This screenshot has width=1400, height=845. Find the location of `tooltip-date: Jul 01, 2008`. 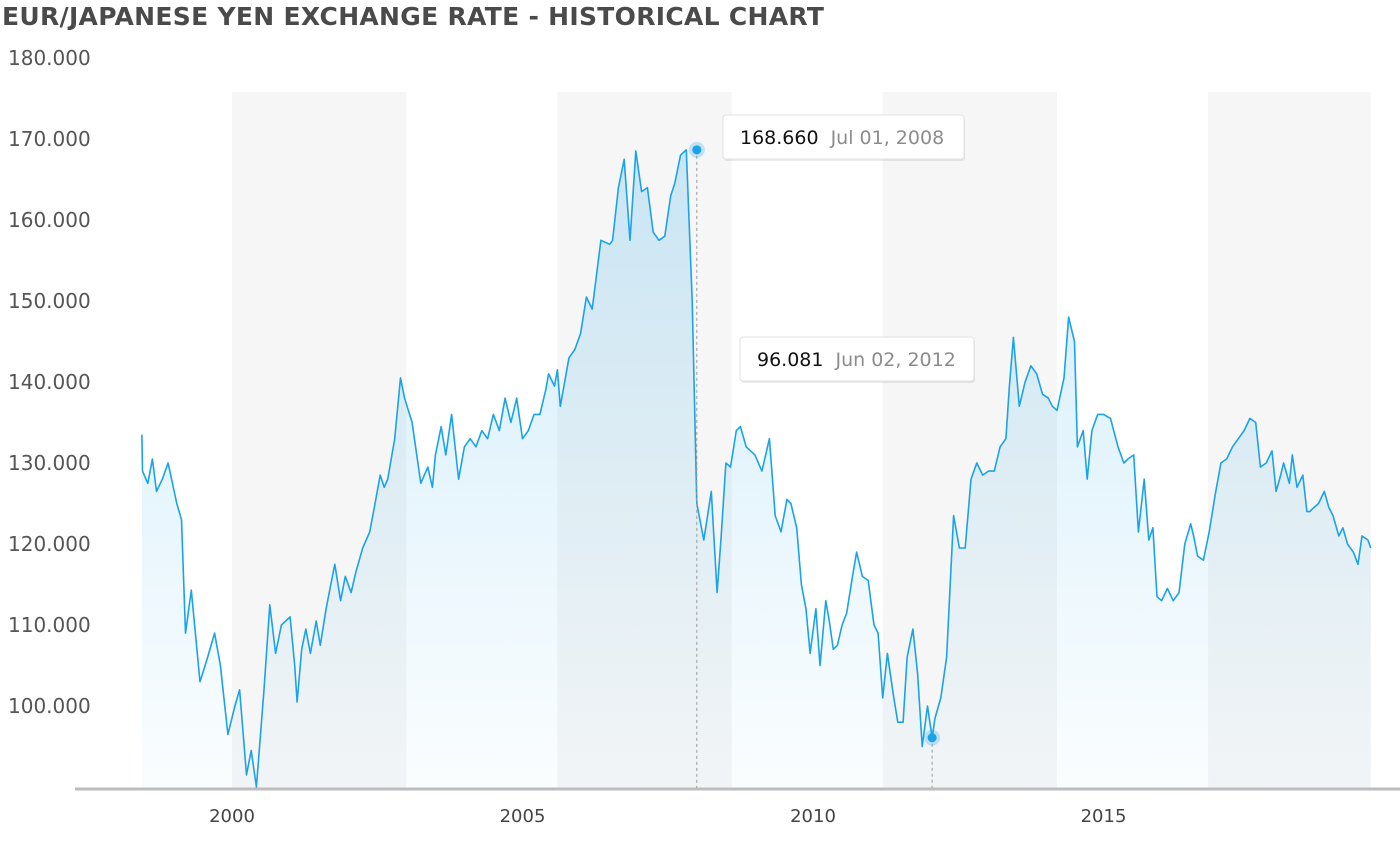

tooltip-date: Jul 01, 2008 is located at coordinates (887, 138).